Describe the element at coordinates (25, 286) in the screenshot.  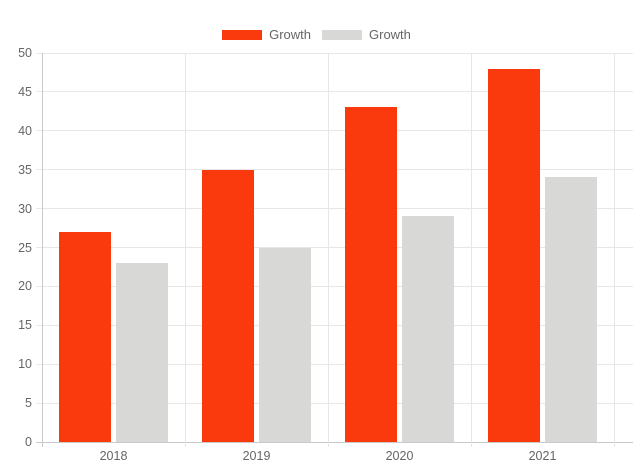
I see `y-axis-tick-label: 20` at that location.